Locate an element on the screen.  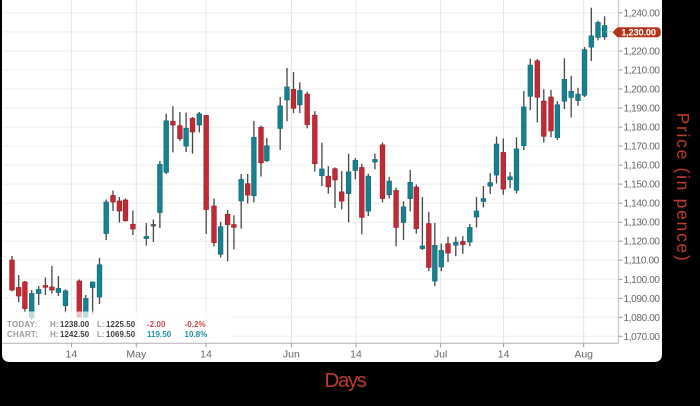
svg-text: 1,080.00 is located at coordinates (642, 318).